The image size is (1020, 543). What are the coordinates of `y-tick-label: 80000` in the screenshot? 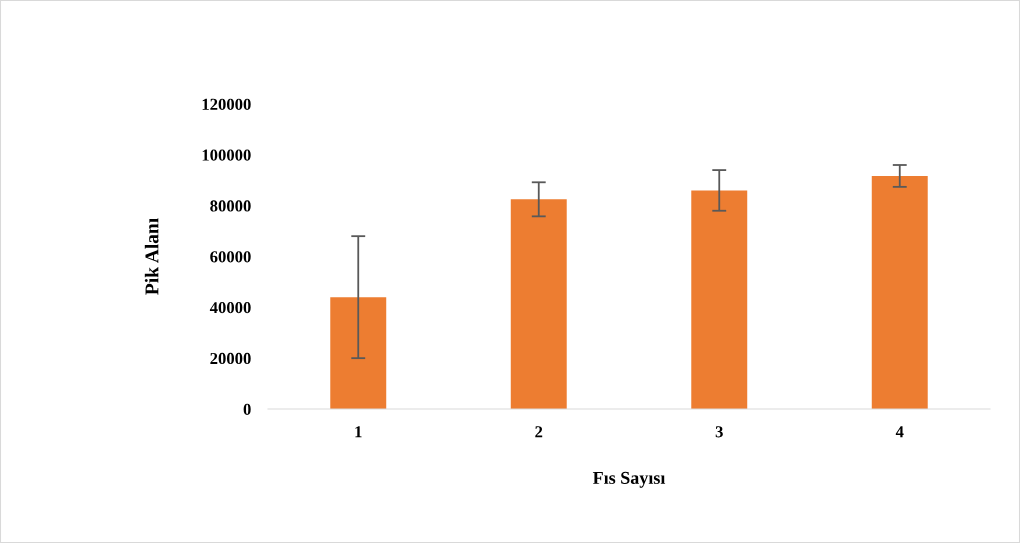 It's located at (230, 206).